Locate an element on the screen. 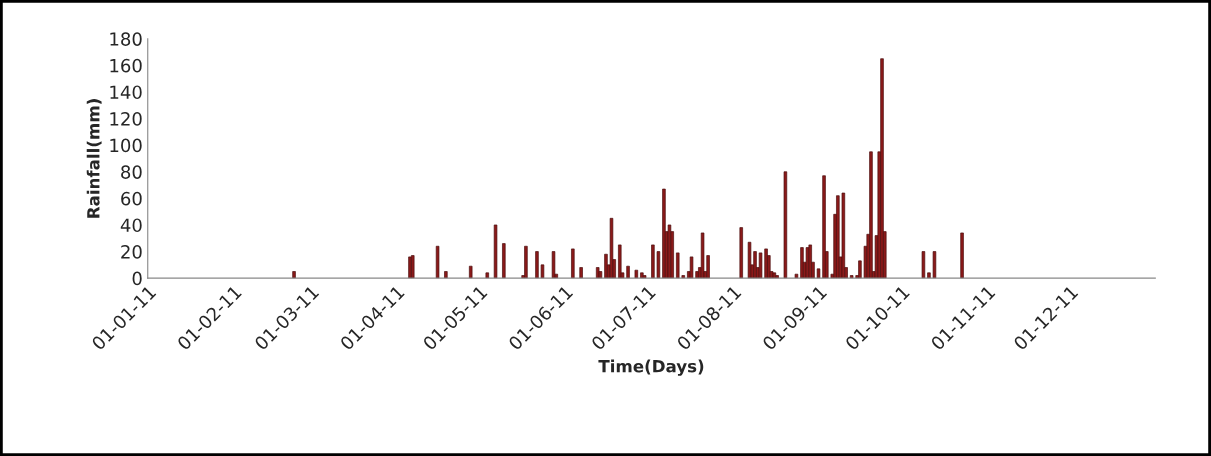 This screenshot has height=456, width=1211. y-tick-label: 0 is located at coordinates (137, 278).